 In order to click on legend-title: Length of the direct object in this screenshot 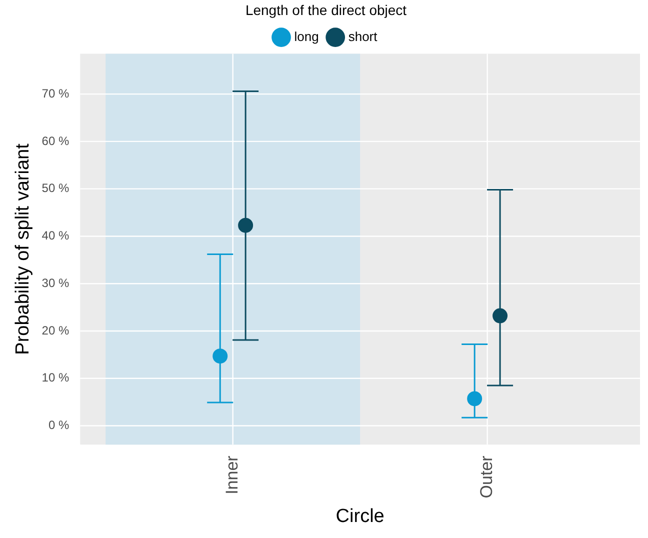, I will do `click(326, 10)`.